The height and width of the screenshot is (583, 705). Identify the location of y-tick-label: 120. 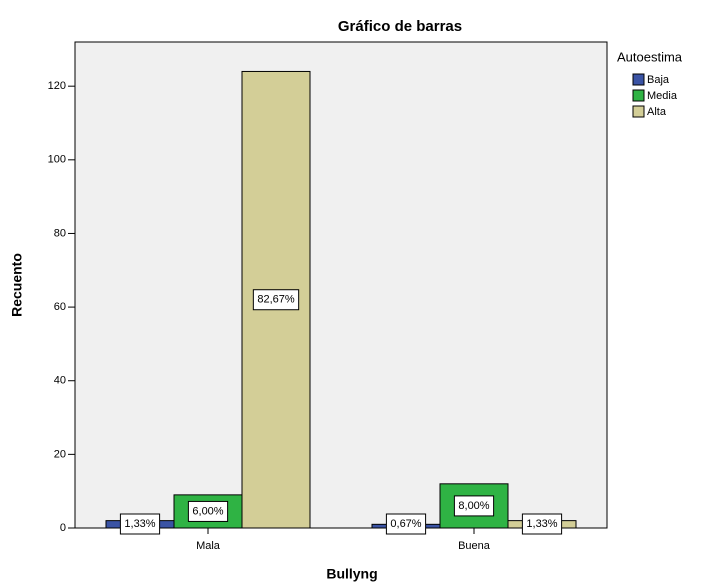
(57, 86).